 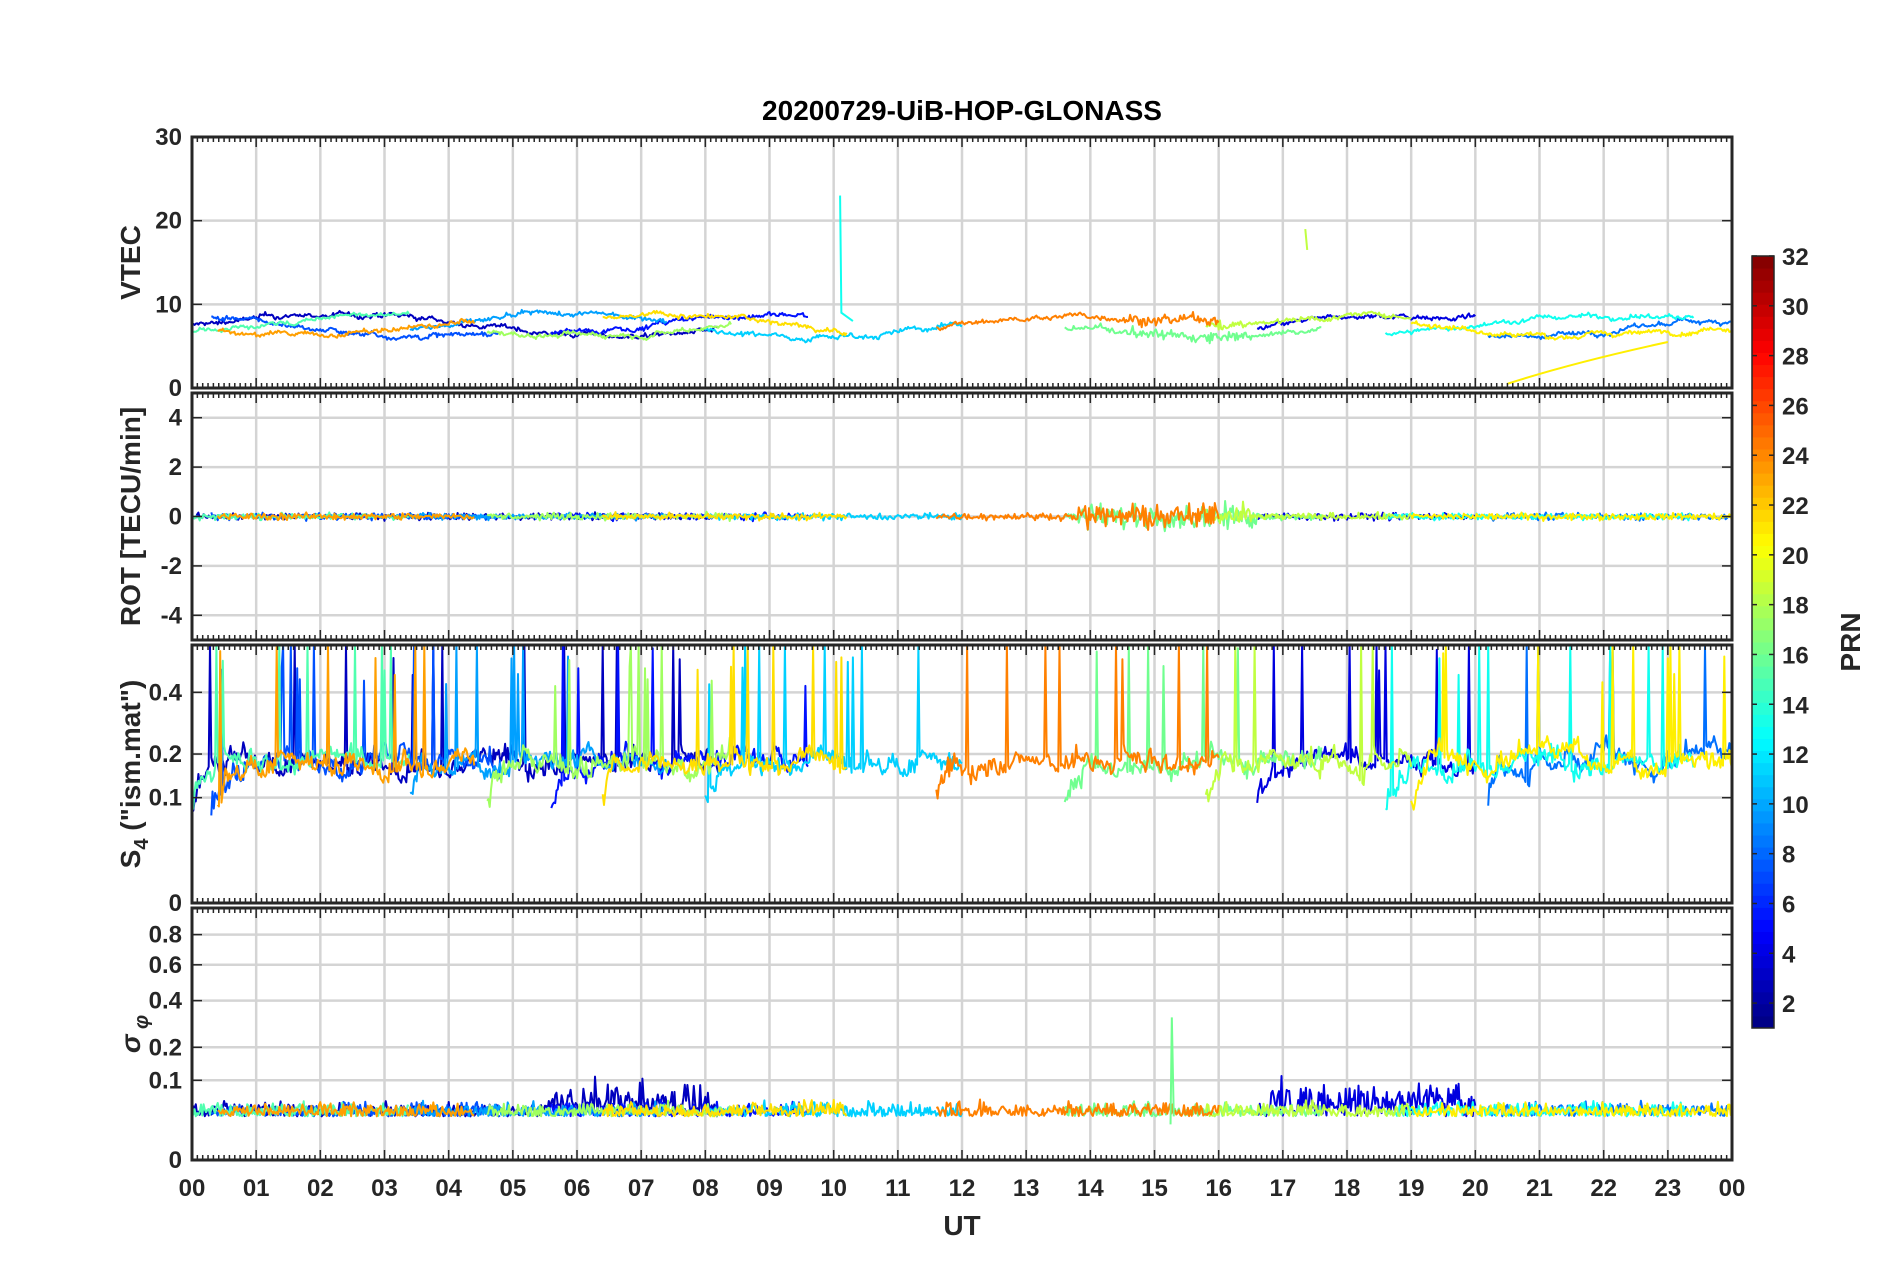 What do you see at coordinates (512, 1188) in the screenshot?
I see `x-tick-label: 05` at bounding box center [512, 1188].